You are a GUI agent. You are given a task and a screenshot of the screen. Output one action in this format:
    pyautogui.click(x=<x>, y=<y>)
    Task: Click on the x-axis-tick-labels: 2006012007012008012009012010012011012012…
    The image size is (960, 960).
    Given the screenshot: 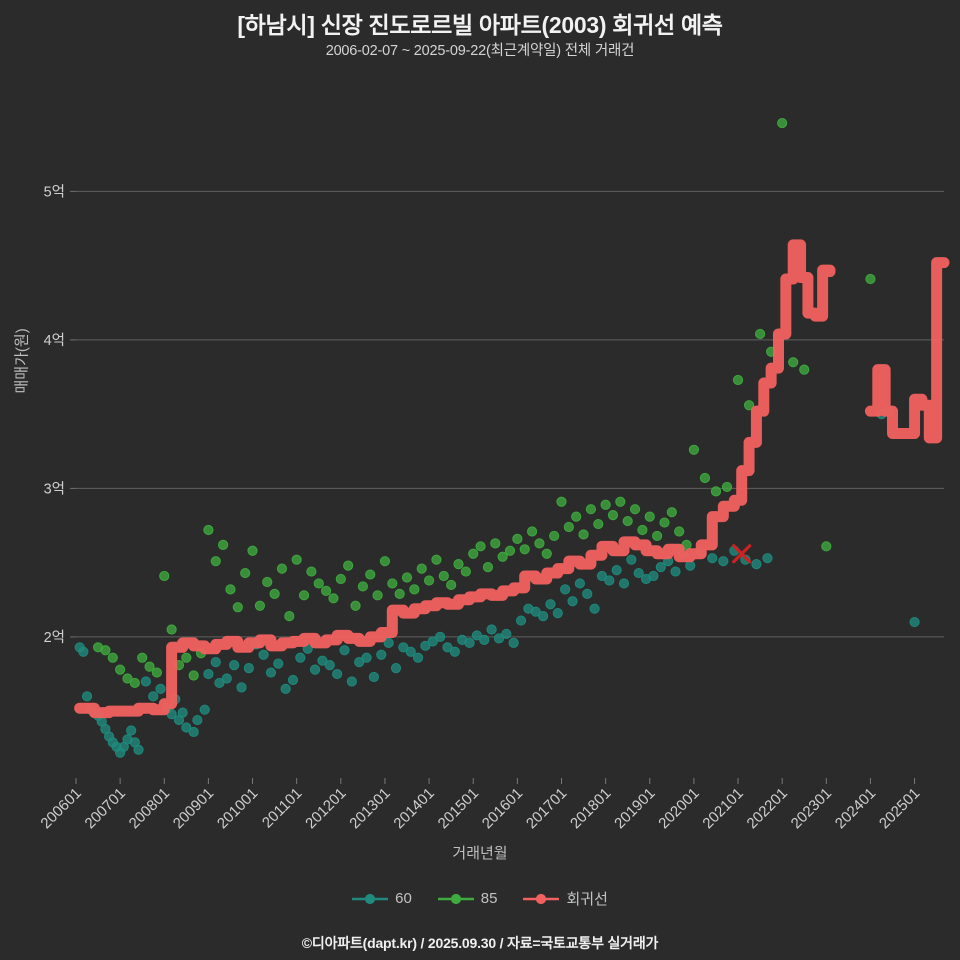 What is the action you would take?
    pyautogui.click(x=480, y=808)
    